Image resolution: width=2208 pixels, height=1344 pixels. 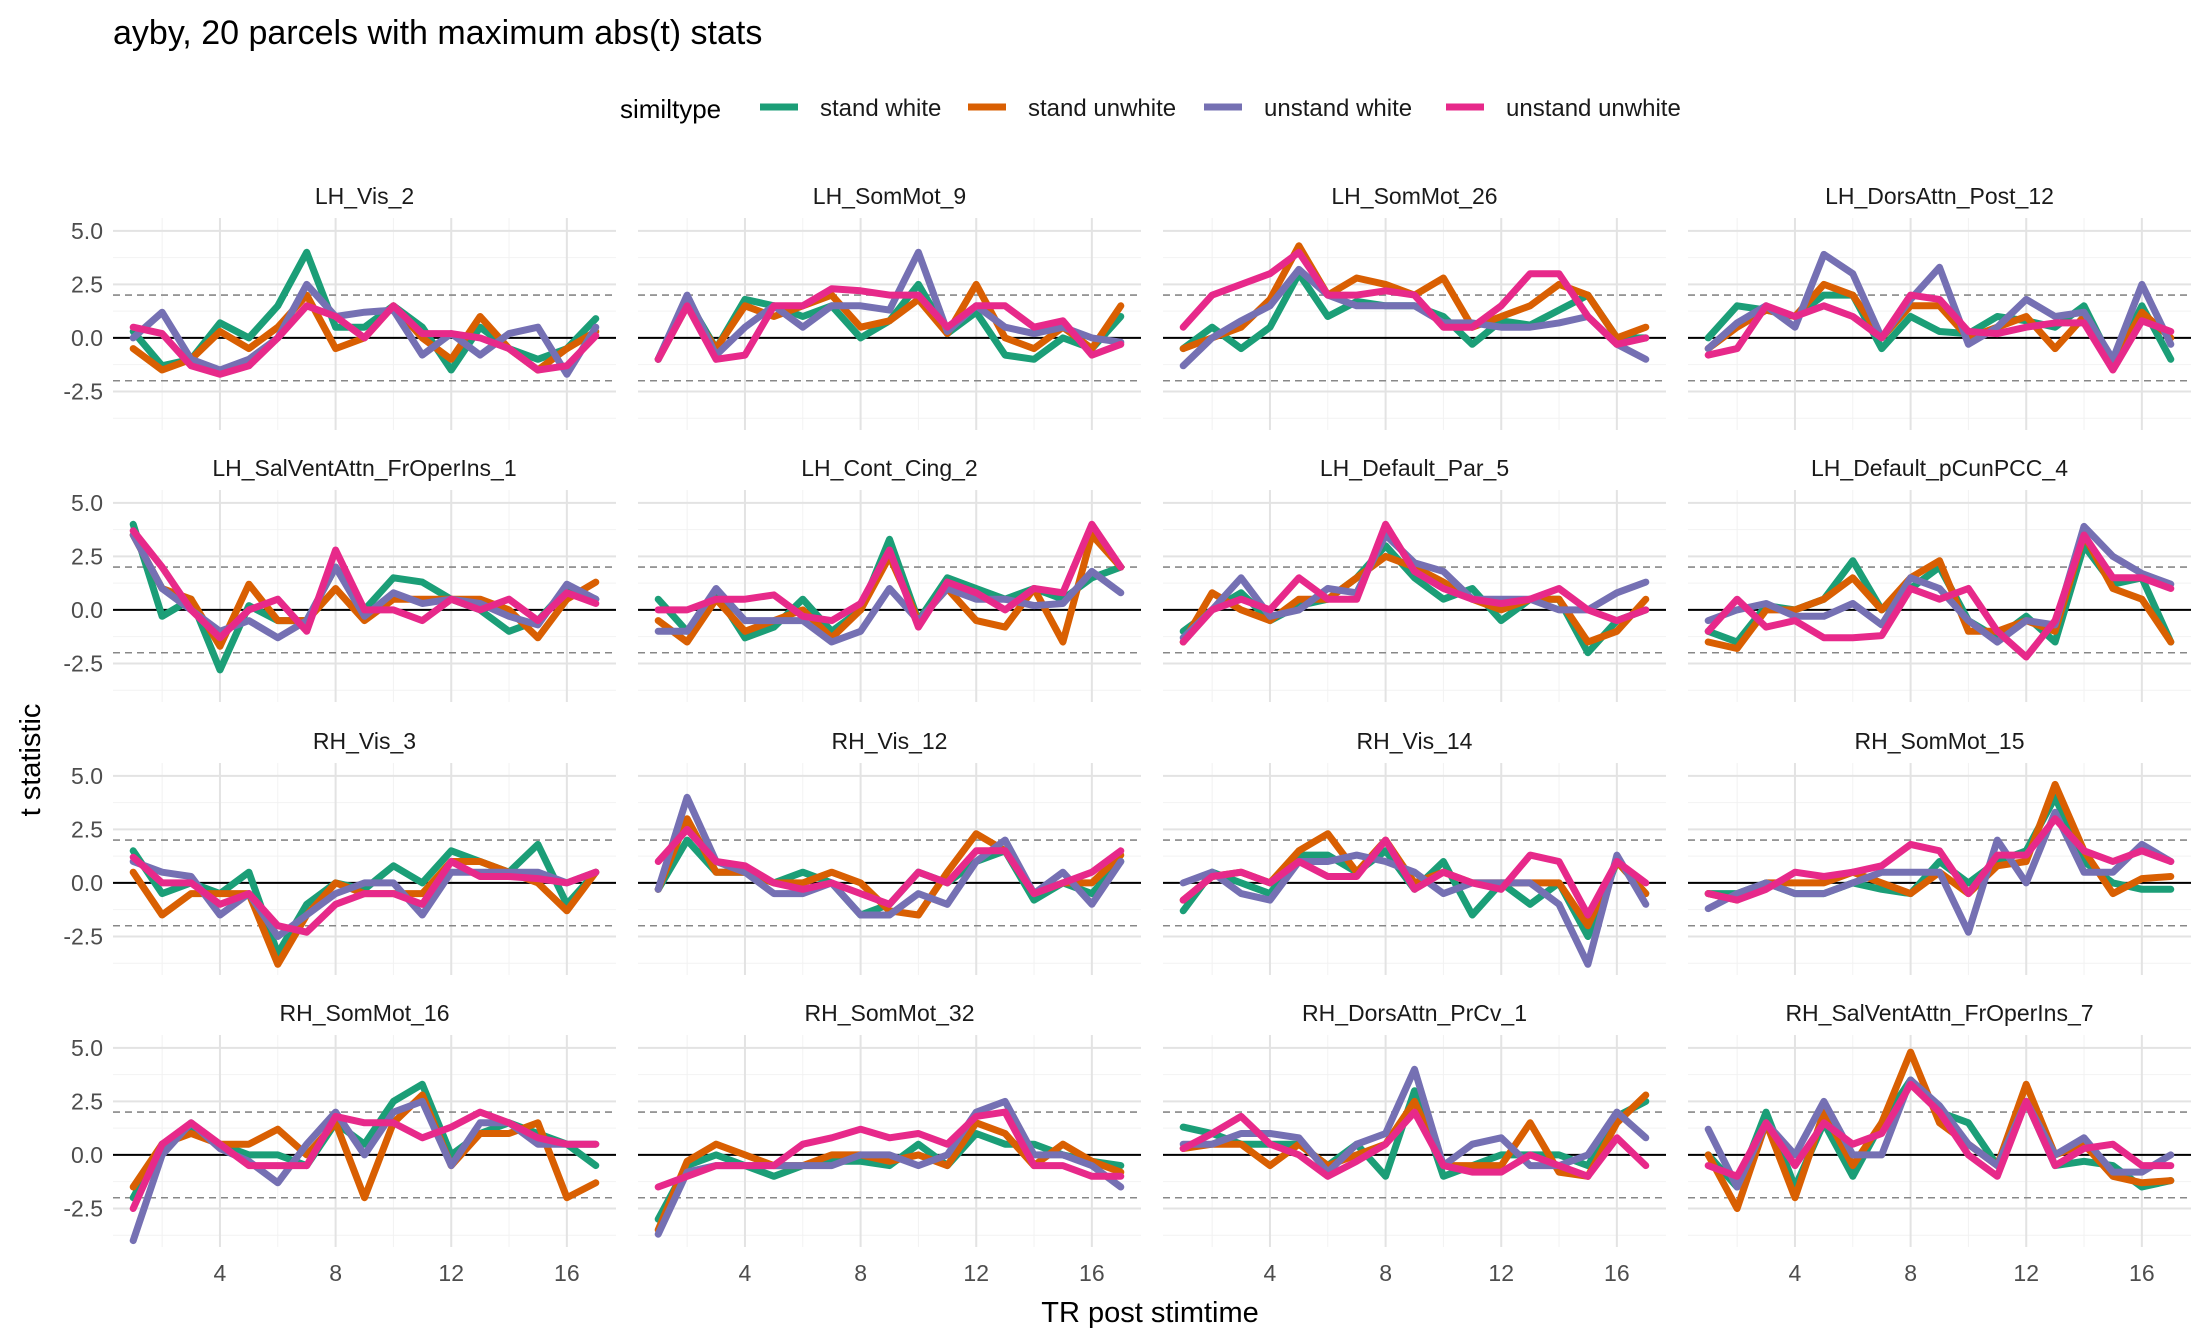 I want to click on panel-LH_SomMot_26: LH_SomMot_26, so click(x=1414, y=306).